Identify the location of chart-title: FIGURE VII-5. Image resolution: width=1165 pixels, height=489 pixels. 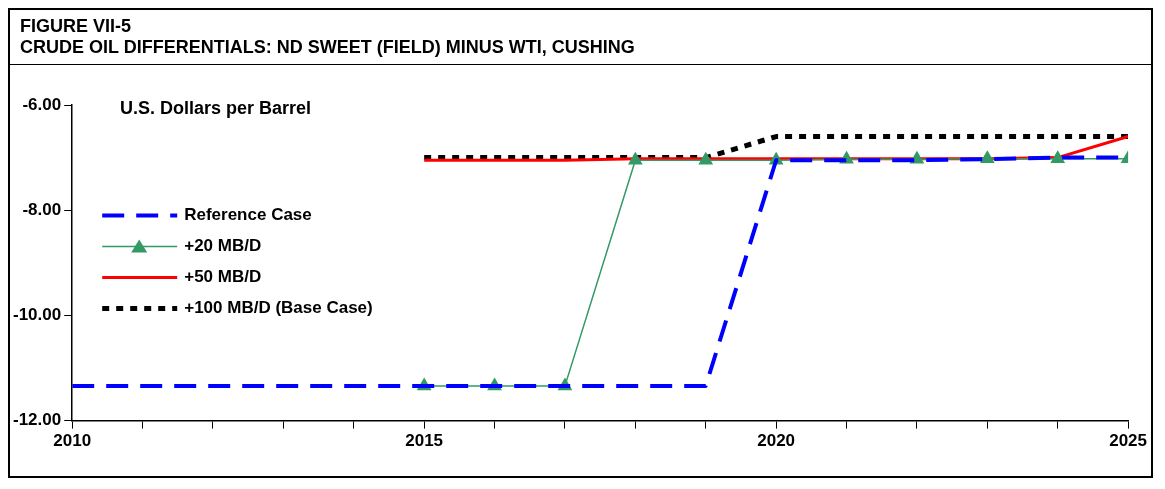
(76, 26).